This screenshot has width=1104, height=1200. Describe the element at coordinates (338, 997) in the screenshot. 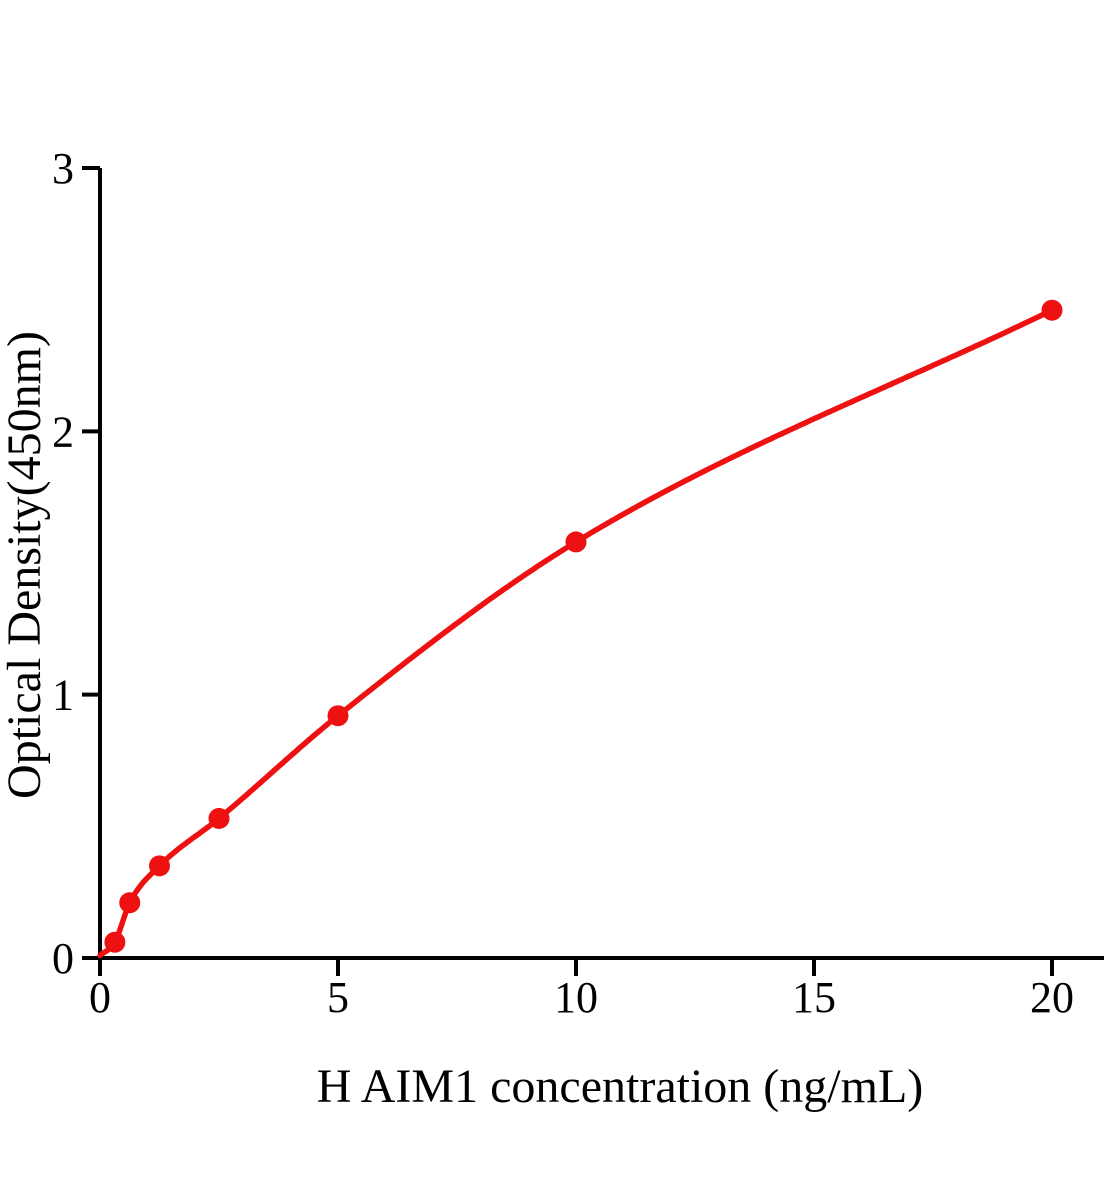

I see `x-tick-label: 5` at that location.